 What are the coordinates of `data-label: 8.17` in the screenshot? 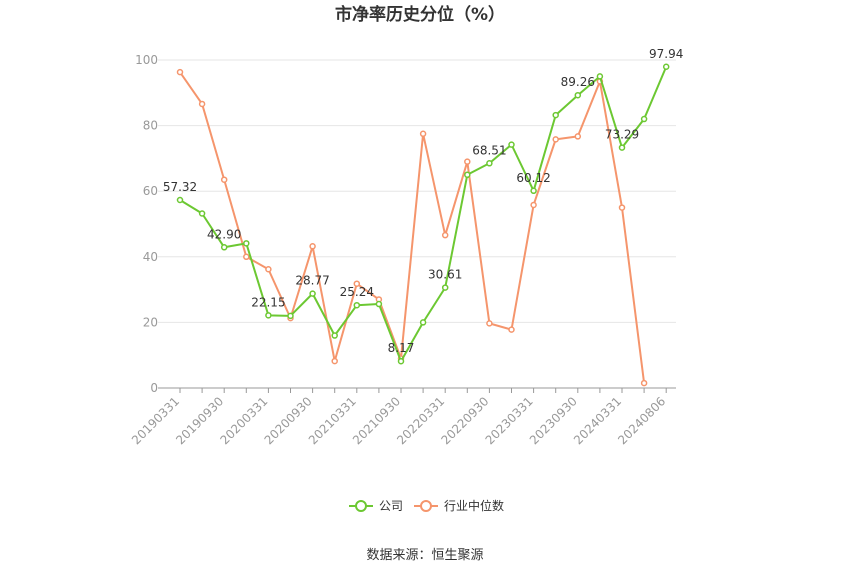 It's located at (401, 348).